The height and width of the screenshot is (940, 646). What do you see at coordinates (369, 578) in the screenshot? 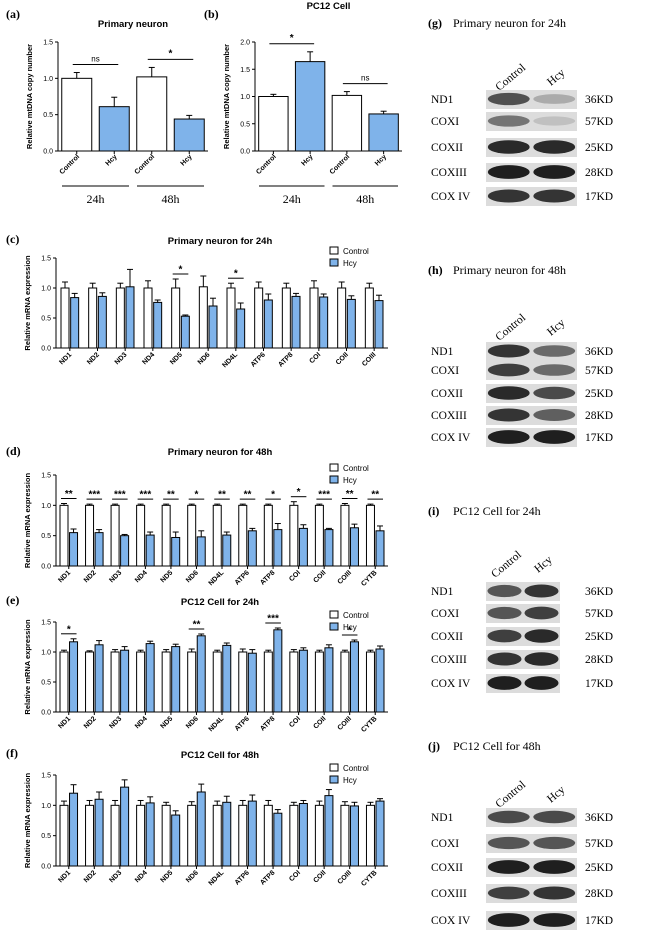
I see `x-tick-label: CYTB` at bounding box center [369, 578].